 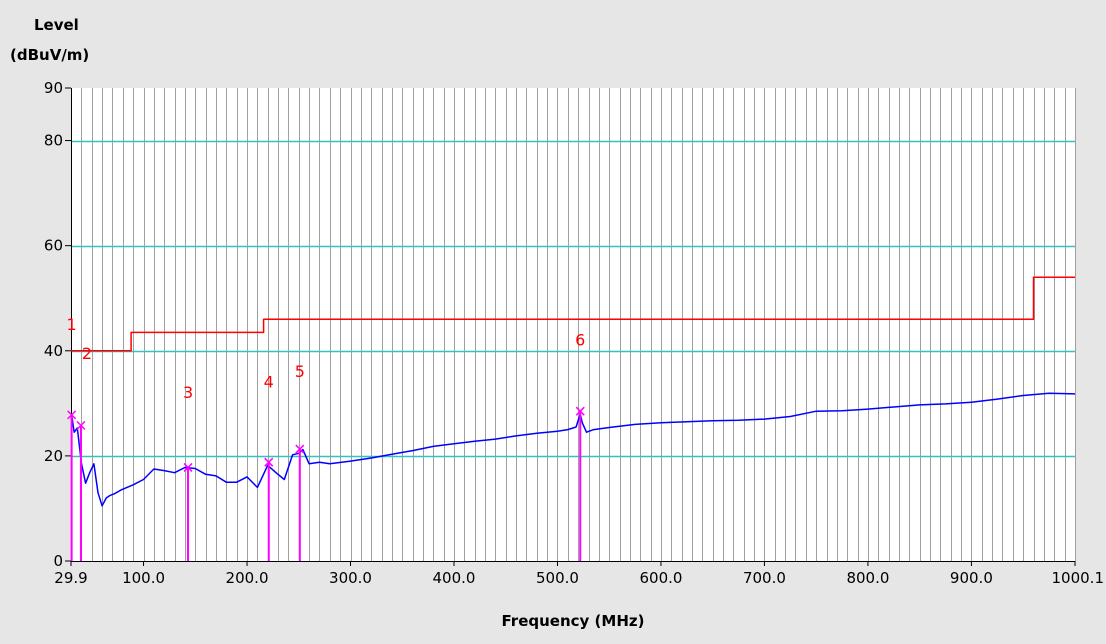 I want to click on marker-label: 5, so click(x=300, y=371).